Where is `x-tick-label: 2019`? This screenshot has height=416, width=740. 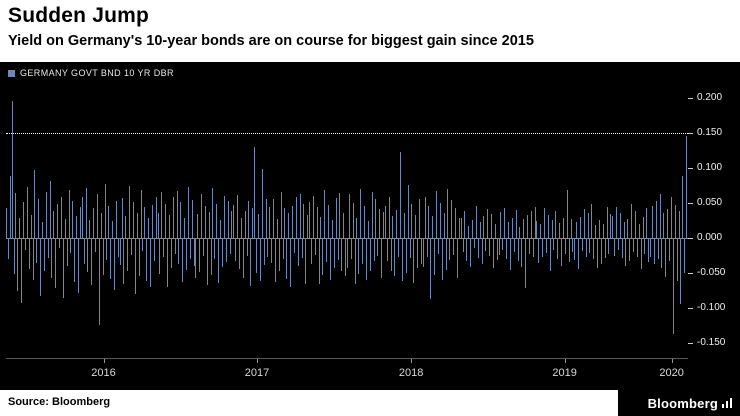
x-tick-label: 2019 is located at coordinates (564, 373).